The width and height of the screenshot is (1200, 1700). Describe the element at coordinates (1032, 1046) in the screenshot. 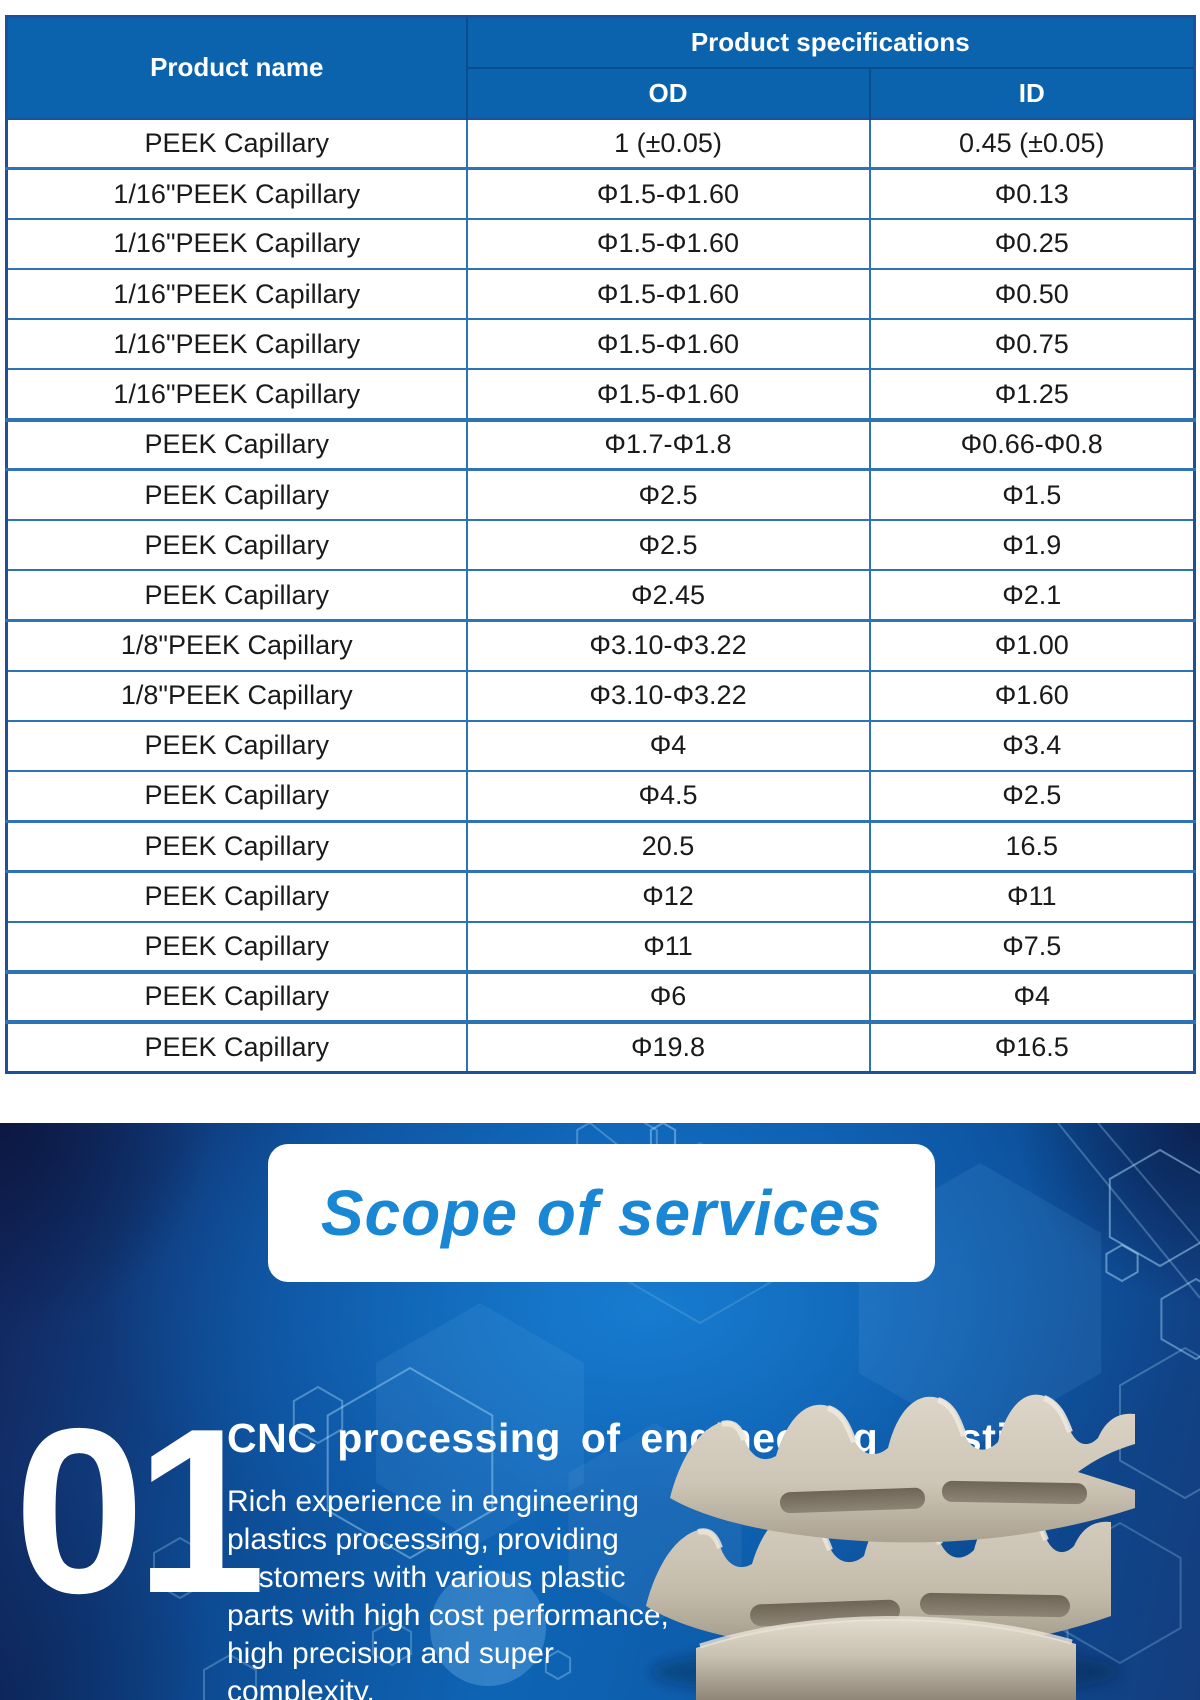

I see `spec-cell-id: Φ16.5` at that location.